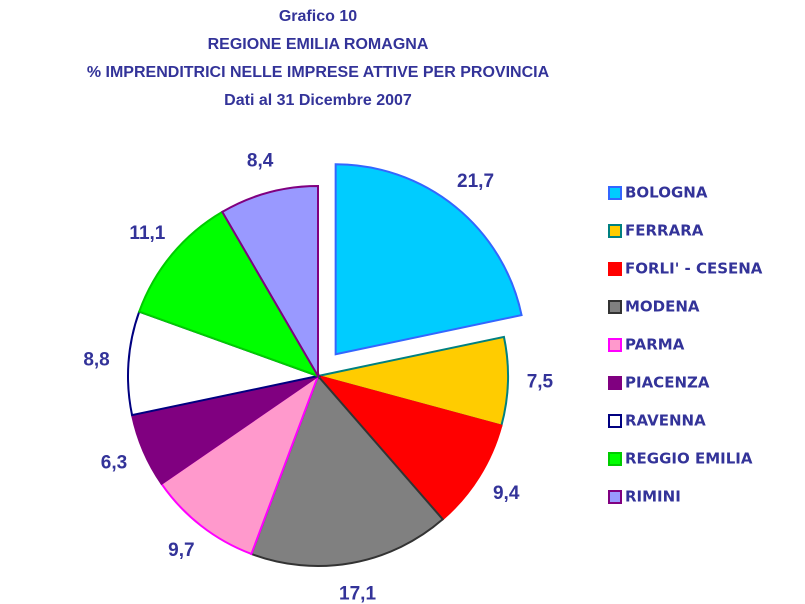 This screenshot has width=805, height=604. I want to click on legend-label: PIACENZA, so click(667, 383).